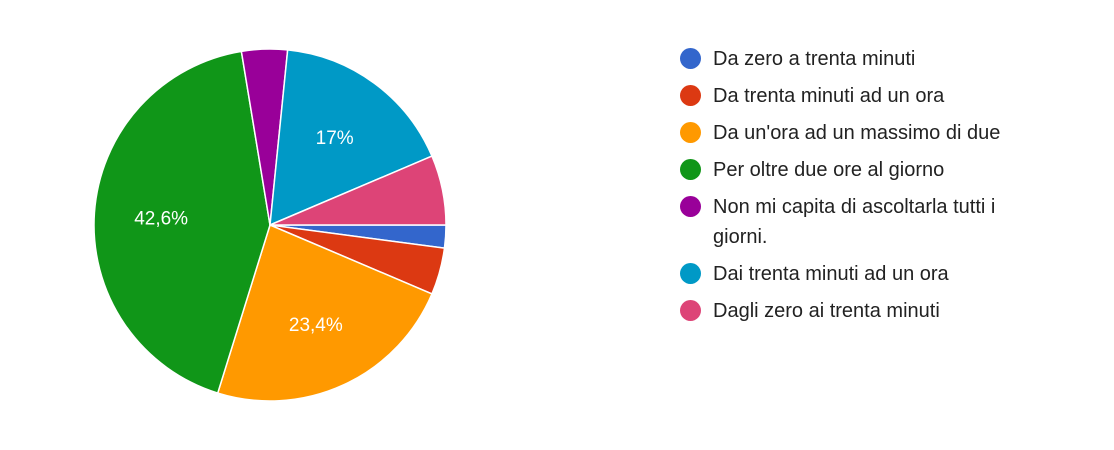  I want to click on legend-item: Da trenta minuti ad un ora, so click(890, 96).